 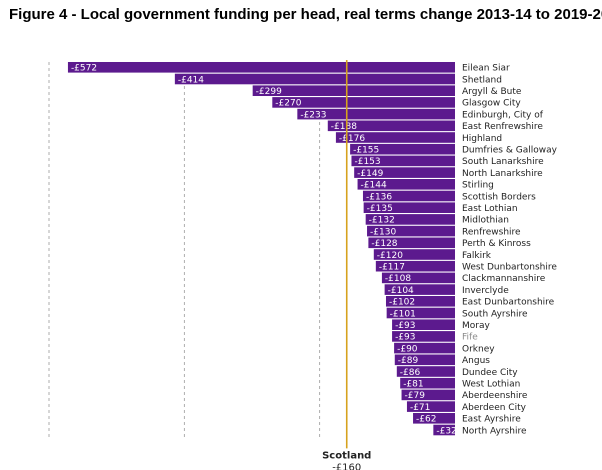 What do you see at coordinates (492, 92) in the screenshot?
I see `category-label: Argyll & Bute` at bounding box center [492, 92].